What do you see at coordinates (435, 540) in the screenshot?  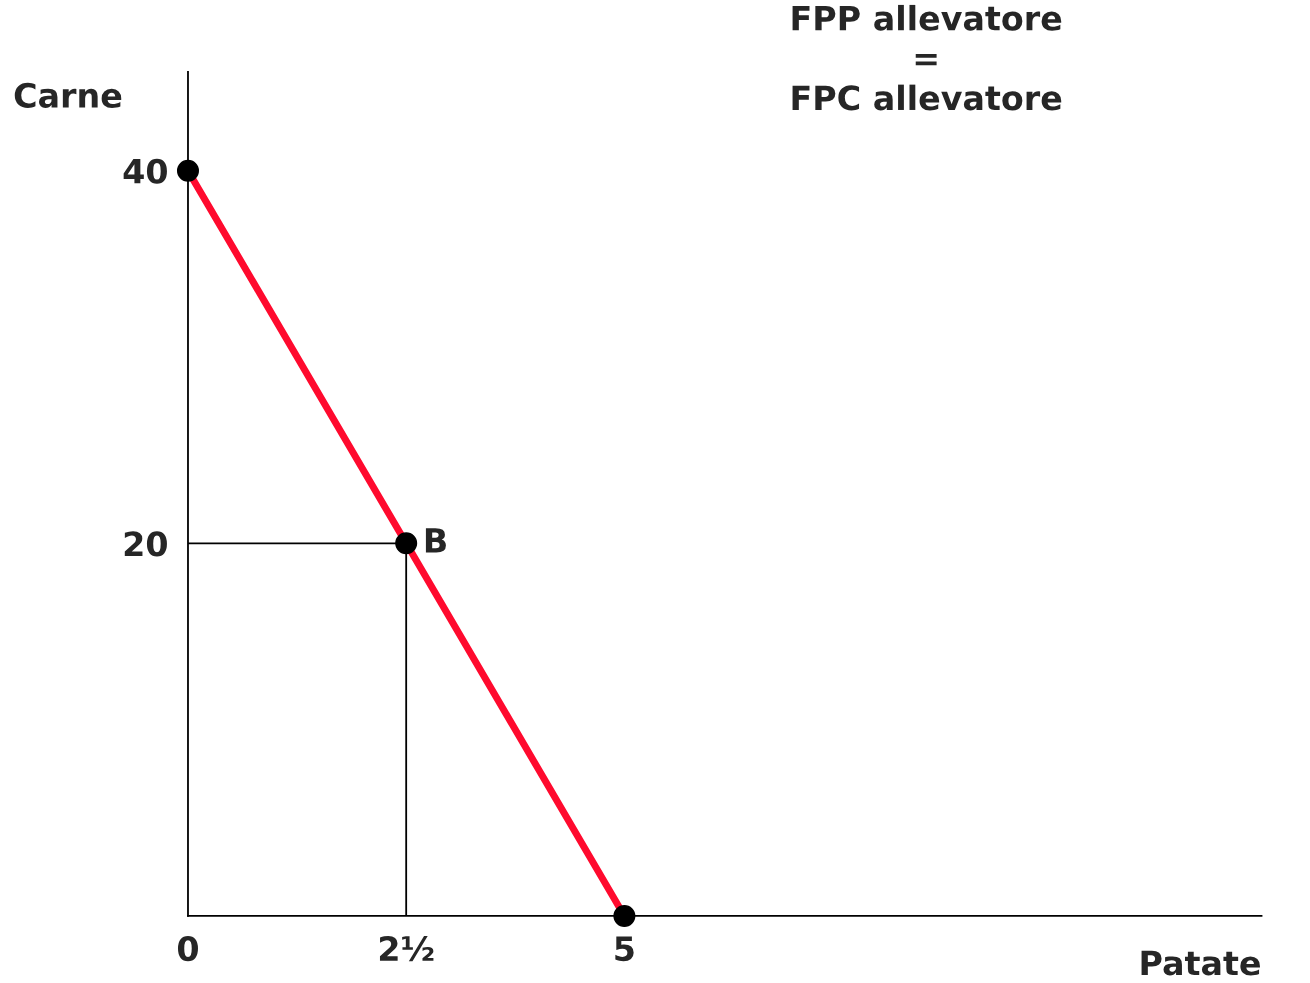 I see `annotation: B` at bounding box center [435, 540].